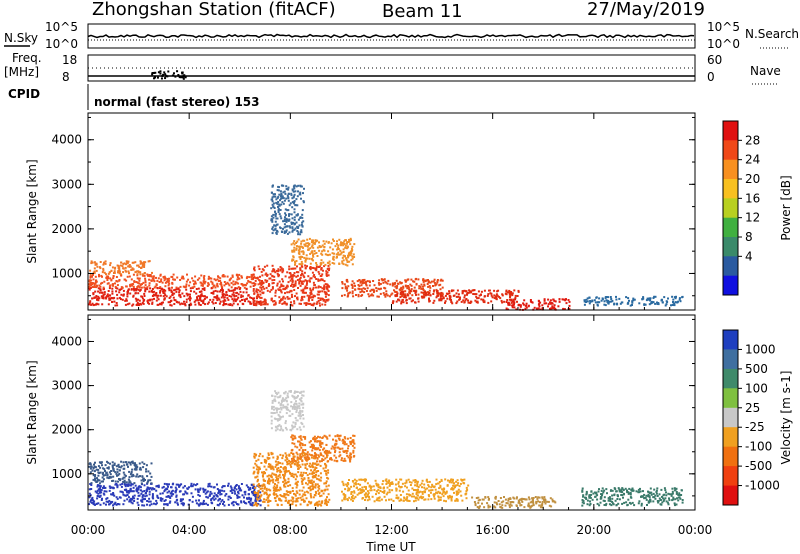  I want to click on freq-scatter, so click(169, 75).